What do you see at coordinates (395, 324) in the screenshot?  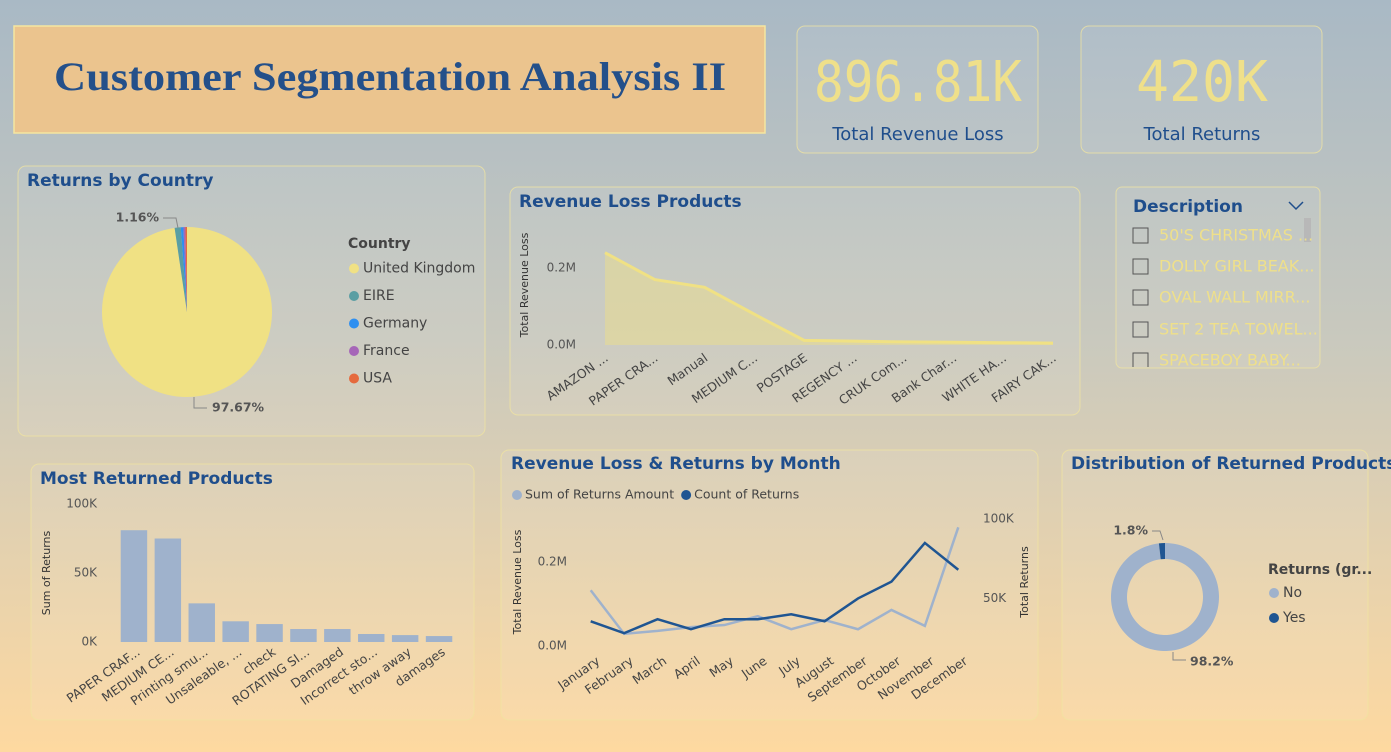 I see `legend-label: Germany` at bounding box center [395, 324].